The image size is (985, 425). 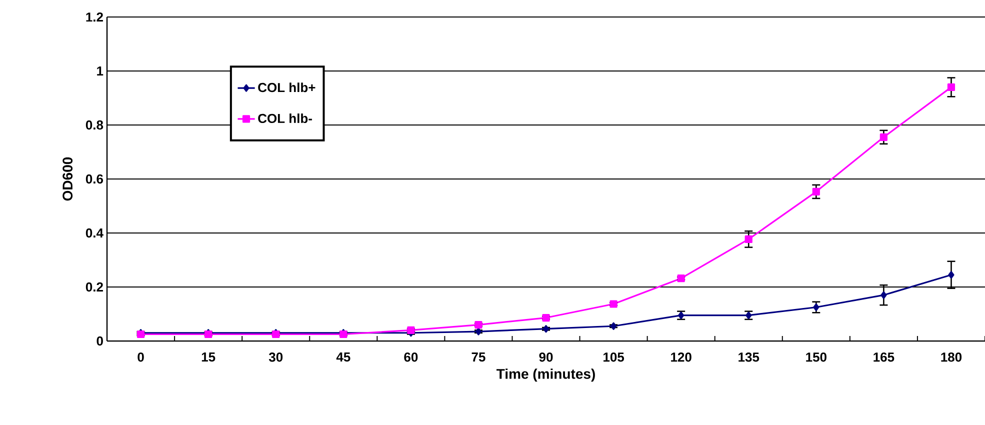 What do you see at coordinates (94, 17) in the screenshot?
I see `y-tick-label: 1.2` at bounding box center [94, 17].